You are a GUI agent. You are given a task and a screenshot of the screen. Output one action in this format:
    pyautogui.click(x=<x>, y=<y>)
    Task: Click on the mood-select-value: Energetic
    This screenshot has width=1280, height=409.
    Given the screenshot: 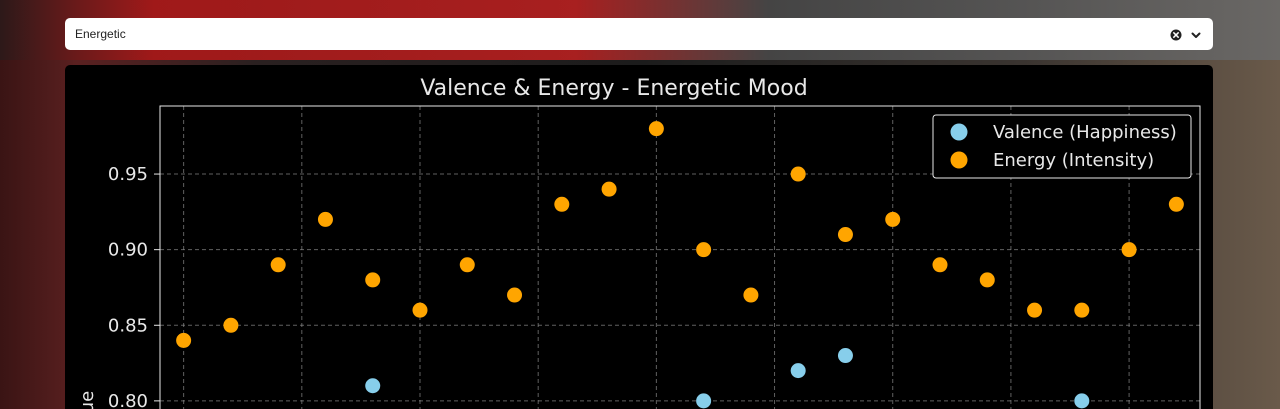 What is the action you would take?
    pyautogui.click(x=100, y=34)
    